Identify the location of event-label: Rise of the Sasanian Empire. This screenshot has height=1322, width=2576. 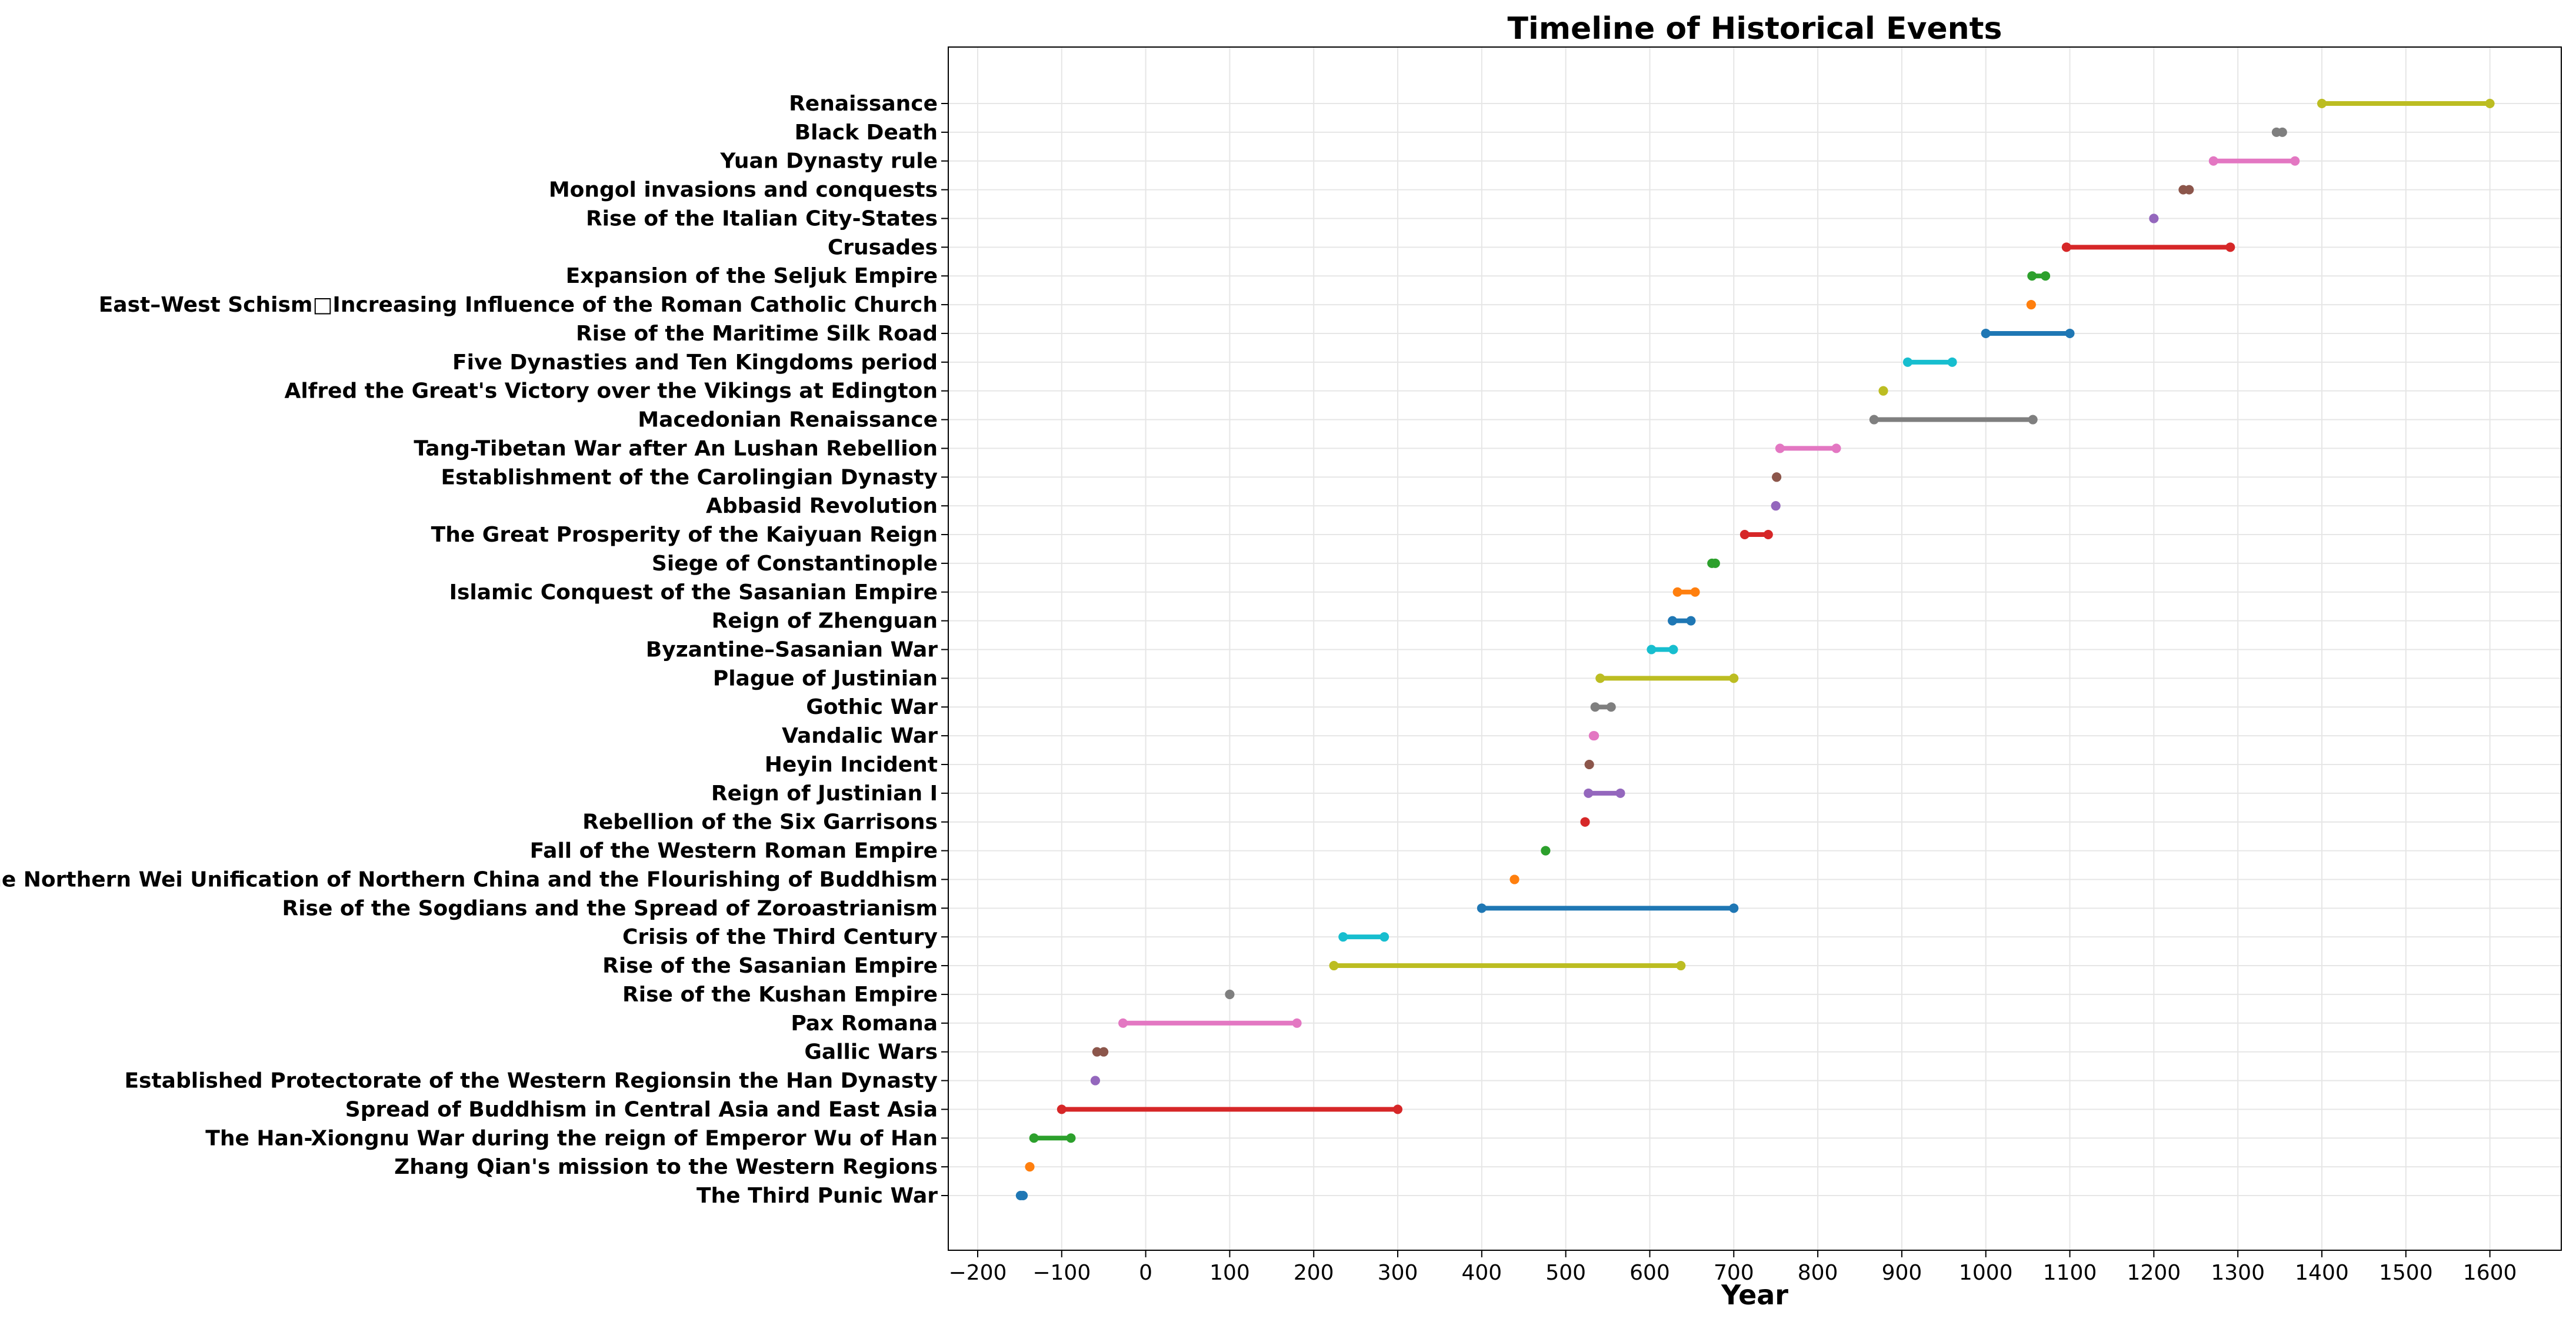
(770, 966).